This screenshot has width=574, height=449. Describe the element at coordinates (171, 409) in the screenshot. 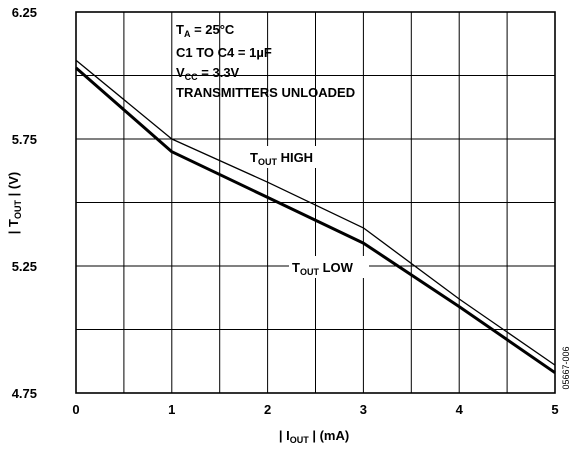

I see `x-tick-label: 1` at that location.